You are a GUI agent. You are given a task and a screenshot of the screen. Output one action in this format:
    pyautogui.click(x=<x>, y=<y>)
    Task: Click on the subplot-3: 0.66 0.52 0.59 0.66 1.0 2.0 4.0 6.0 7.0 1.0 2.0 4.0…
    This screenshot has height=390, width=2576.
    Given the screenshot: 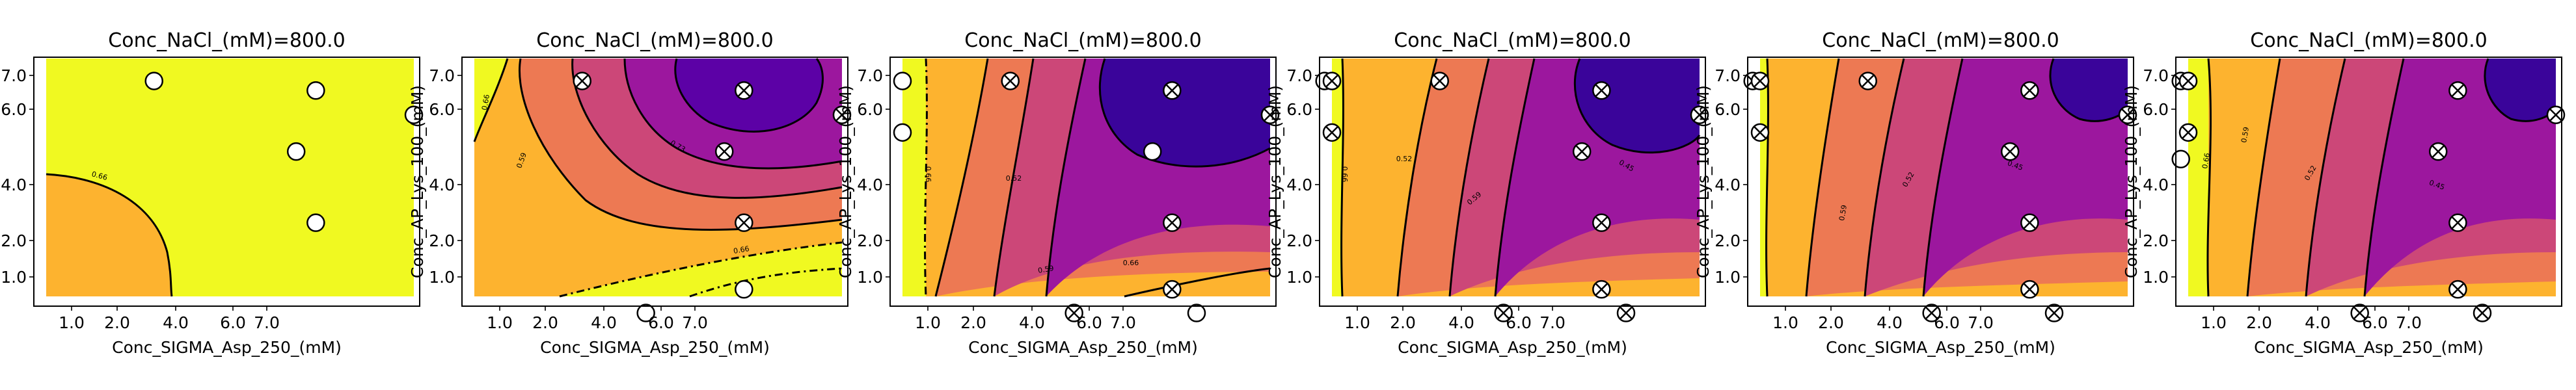 What is the action you would take?
    pyautogui.click(x=1058, y=193)
    